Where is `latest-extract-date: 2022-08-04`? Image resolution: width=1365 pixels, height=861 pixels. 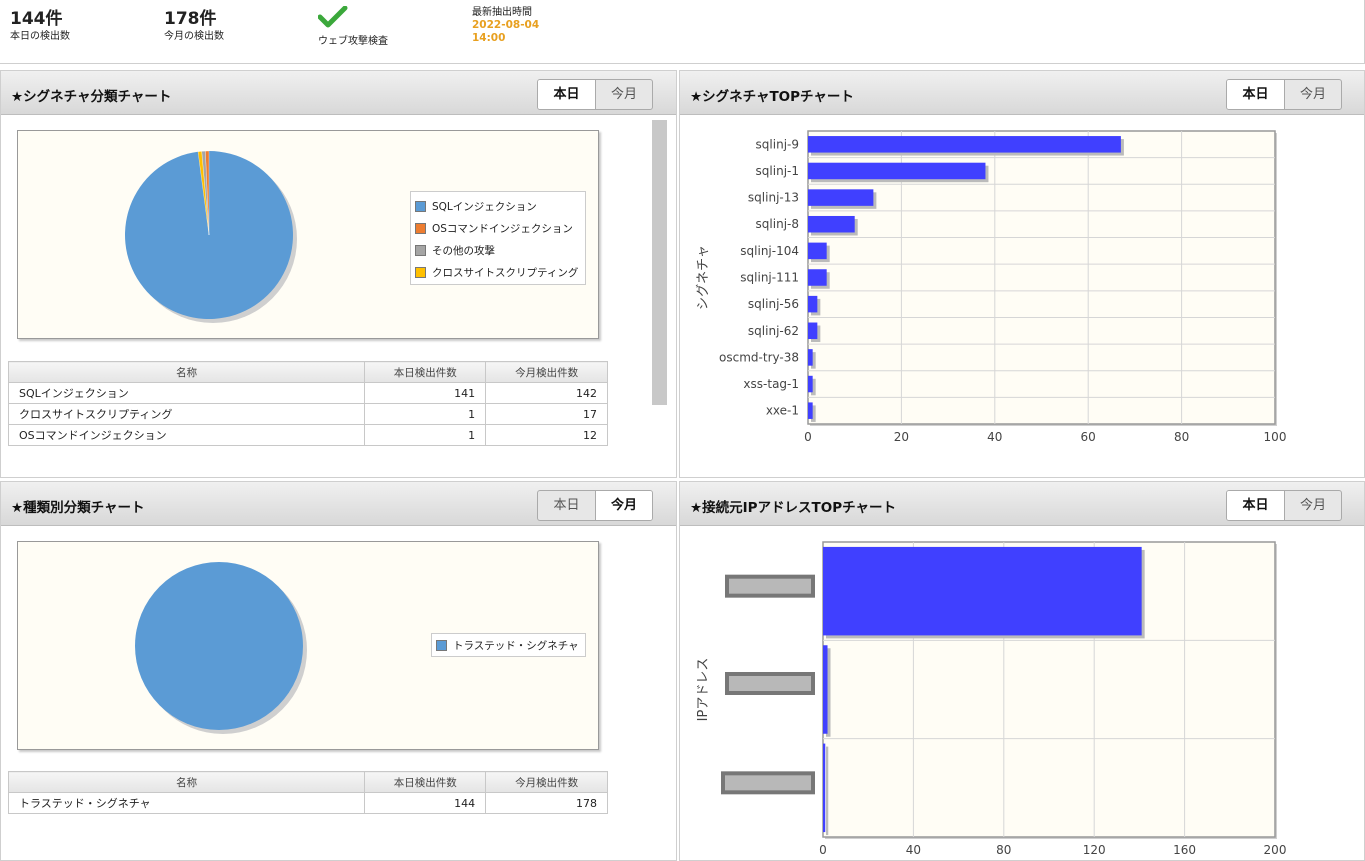 latest-extract-date: 2022-08-04 is located at coordinates (506, 25).